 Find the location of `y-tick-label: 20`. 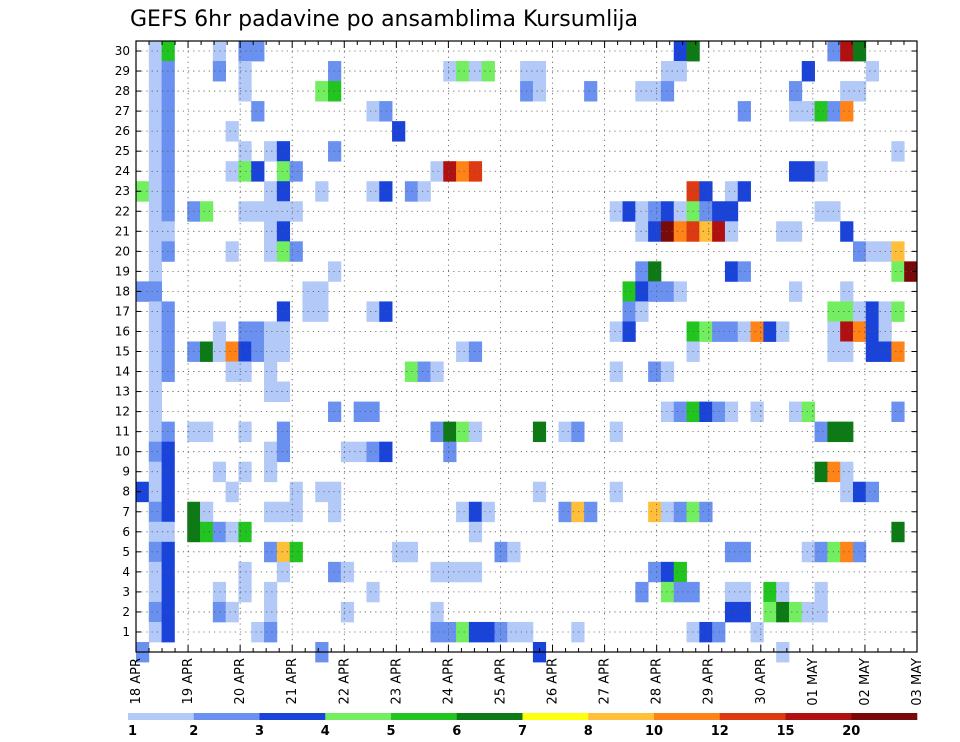

y-tick-label: 20 is located at coordinates (122, 251).